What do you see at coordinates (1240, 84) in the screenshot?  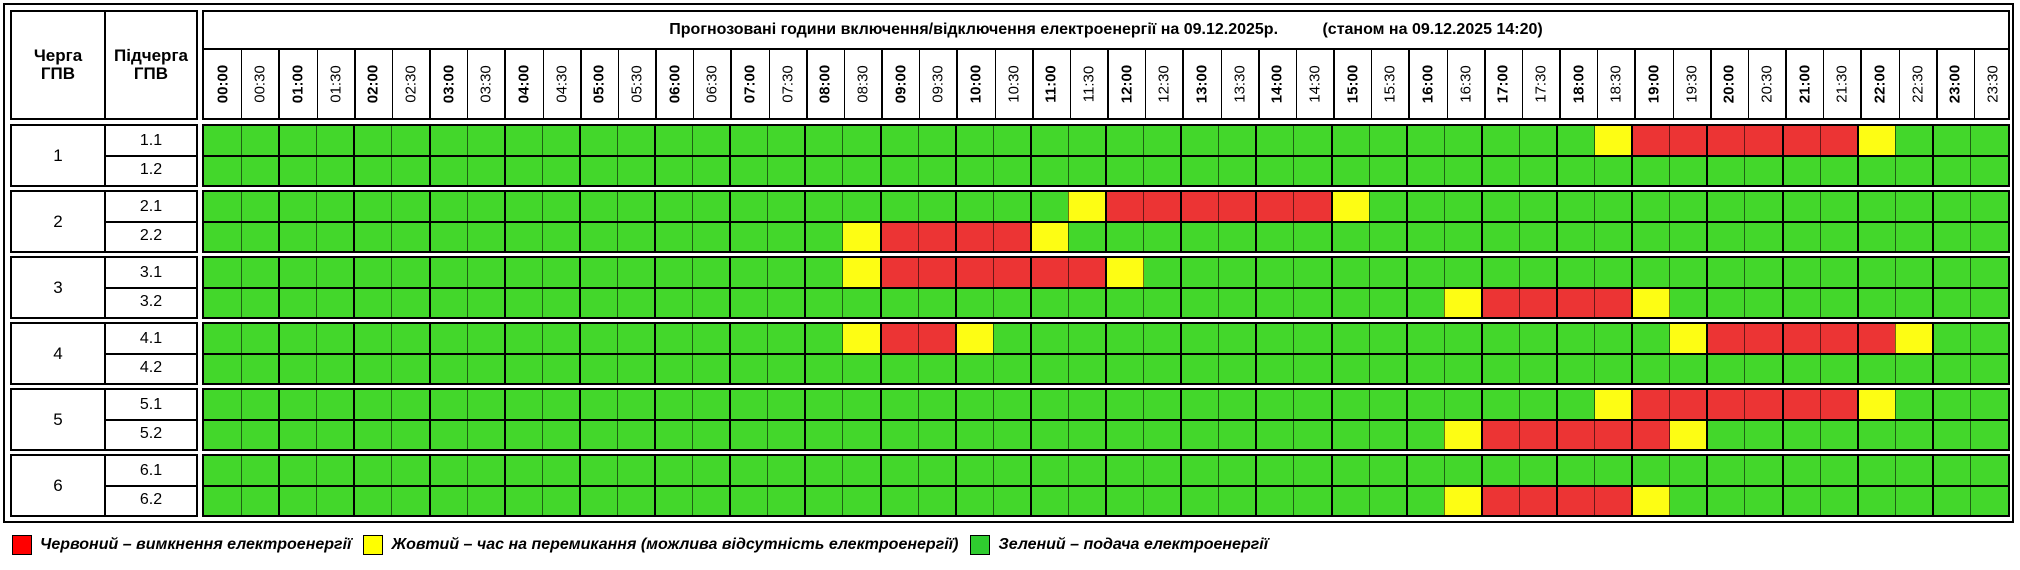 I see `time-slot-text: 13:30` at bounding box center [1240, 84].